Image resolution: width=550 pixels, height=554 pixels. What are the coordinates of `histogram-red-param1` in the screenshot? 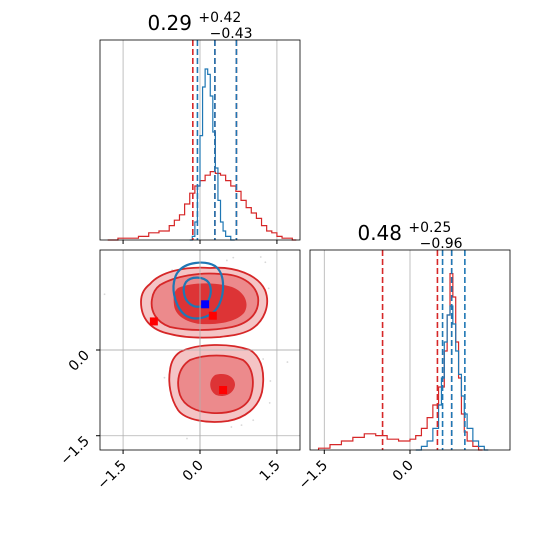 It's located at (202, 206).